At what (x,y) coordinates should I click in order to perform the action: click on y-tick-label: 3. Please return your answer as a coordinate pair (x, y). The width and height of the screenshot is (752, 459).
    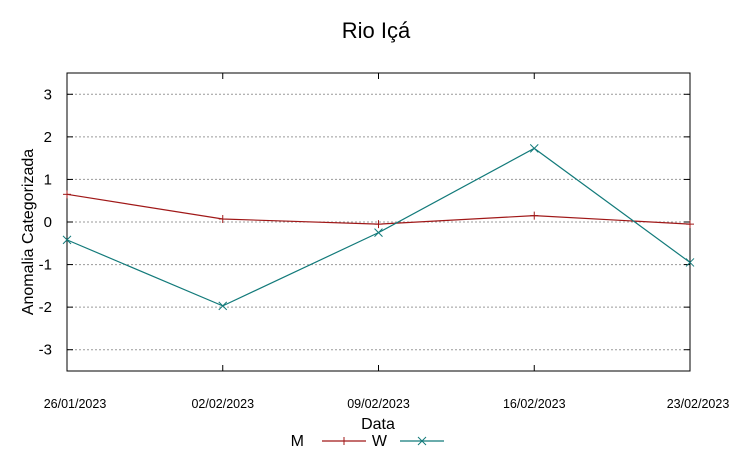
    Looking at the image, I should click on (48, 94).